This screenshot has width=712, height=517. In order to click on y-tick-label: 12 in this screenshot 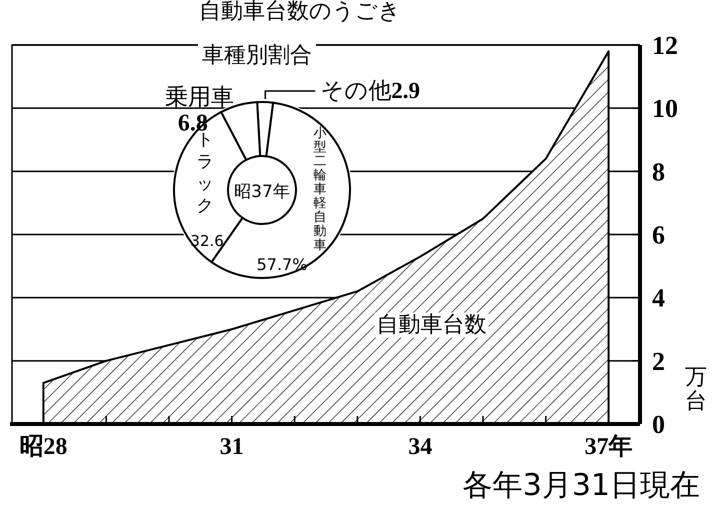, I will do `click(665, 45)`.